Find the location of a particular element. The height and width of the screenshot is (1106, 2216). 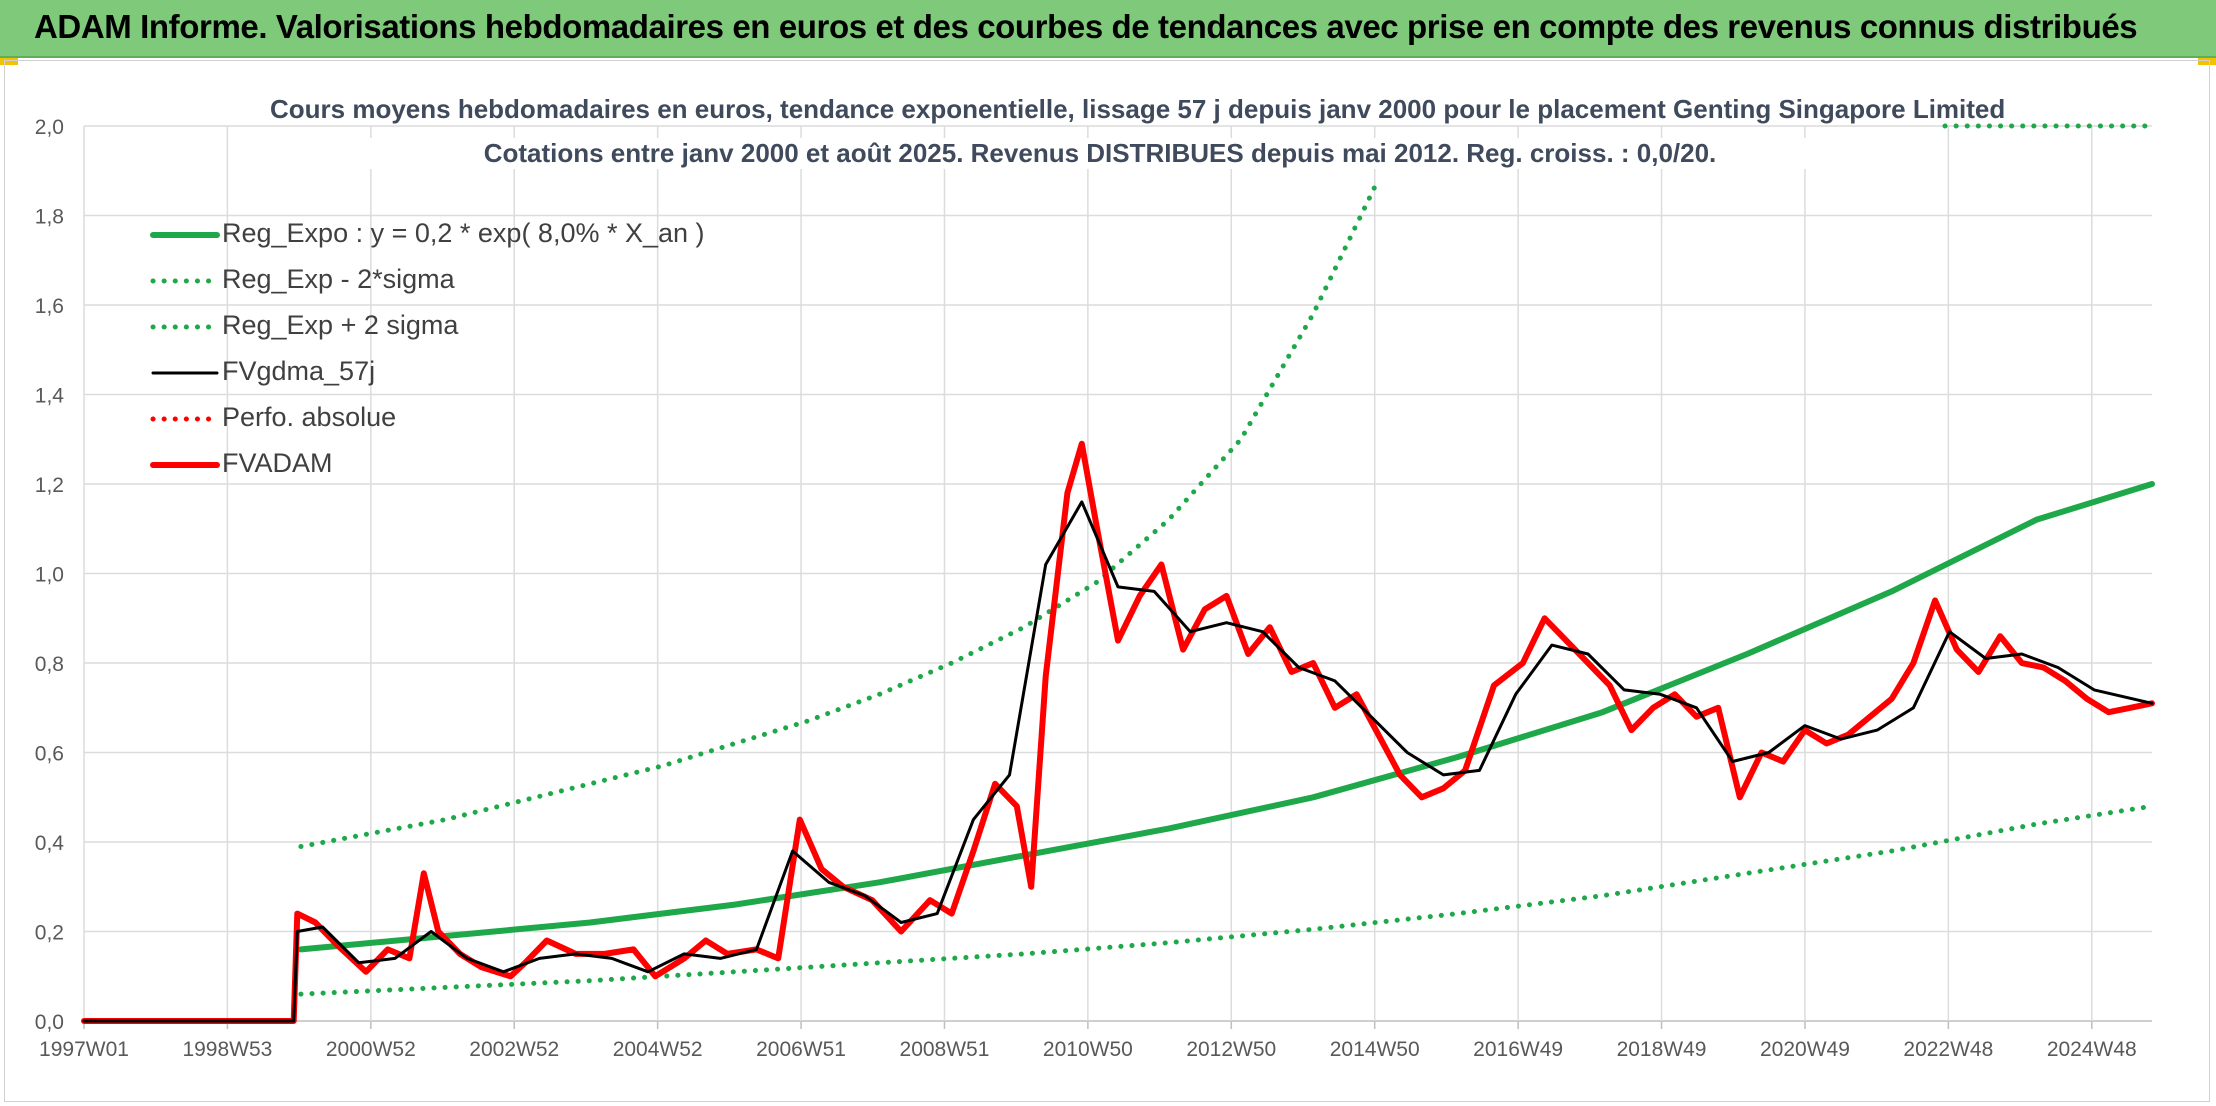

y-tick-label: 1,0 is located at coordinates (49, 575).